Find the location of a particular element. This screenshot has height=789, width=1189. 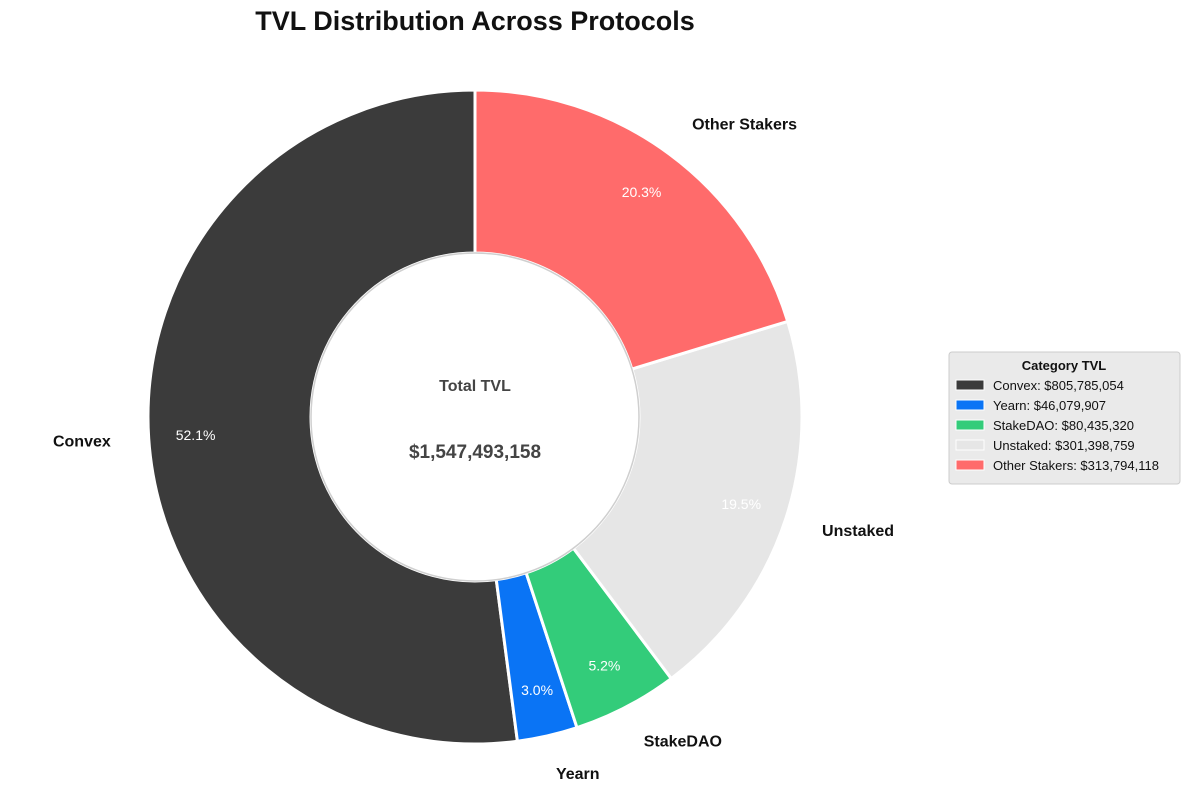

percent-label-convex: 52.1% is located at coordinates (196, 435).